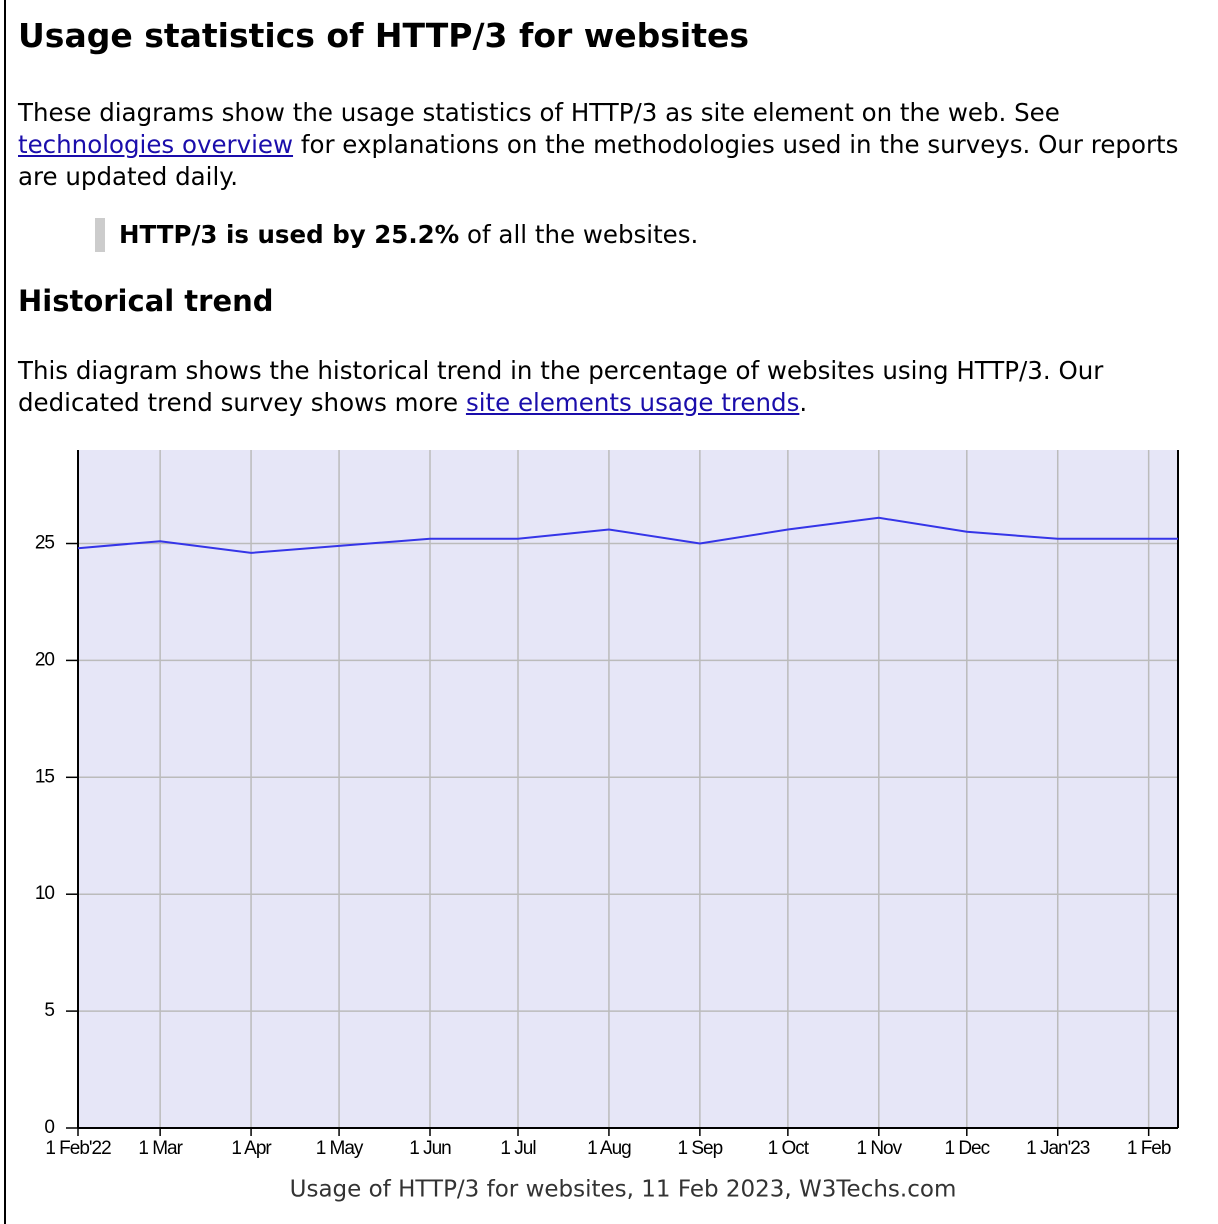 This screenshot has width=1218, height=1224. Describe the element at coordinates (45, 659) in the screenshot. I see `y-tick-label: 20` at that location.